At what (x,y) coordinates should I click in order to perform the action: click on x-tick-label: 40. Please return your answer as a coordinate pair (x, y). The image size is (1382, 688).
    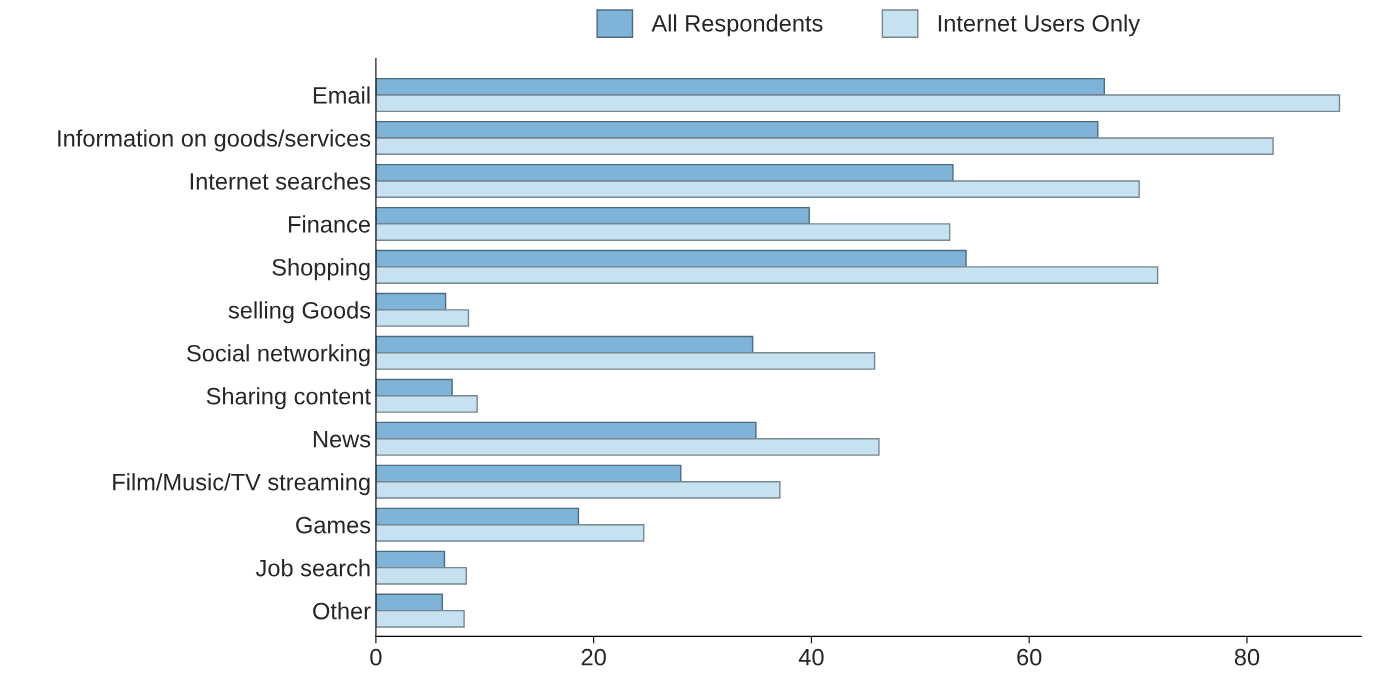
    Looking at the image, I should click on (811, 657).